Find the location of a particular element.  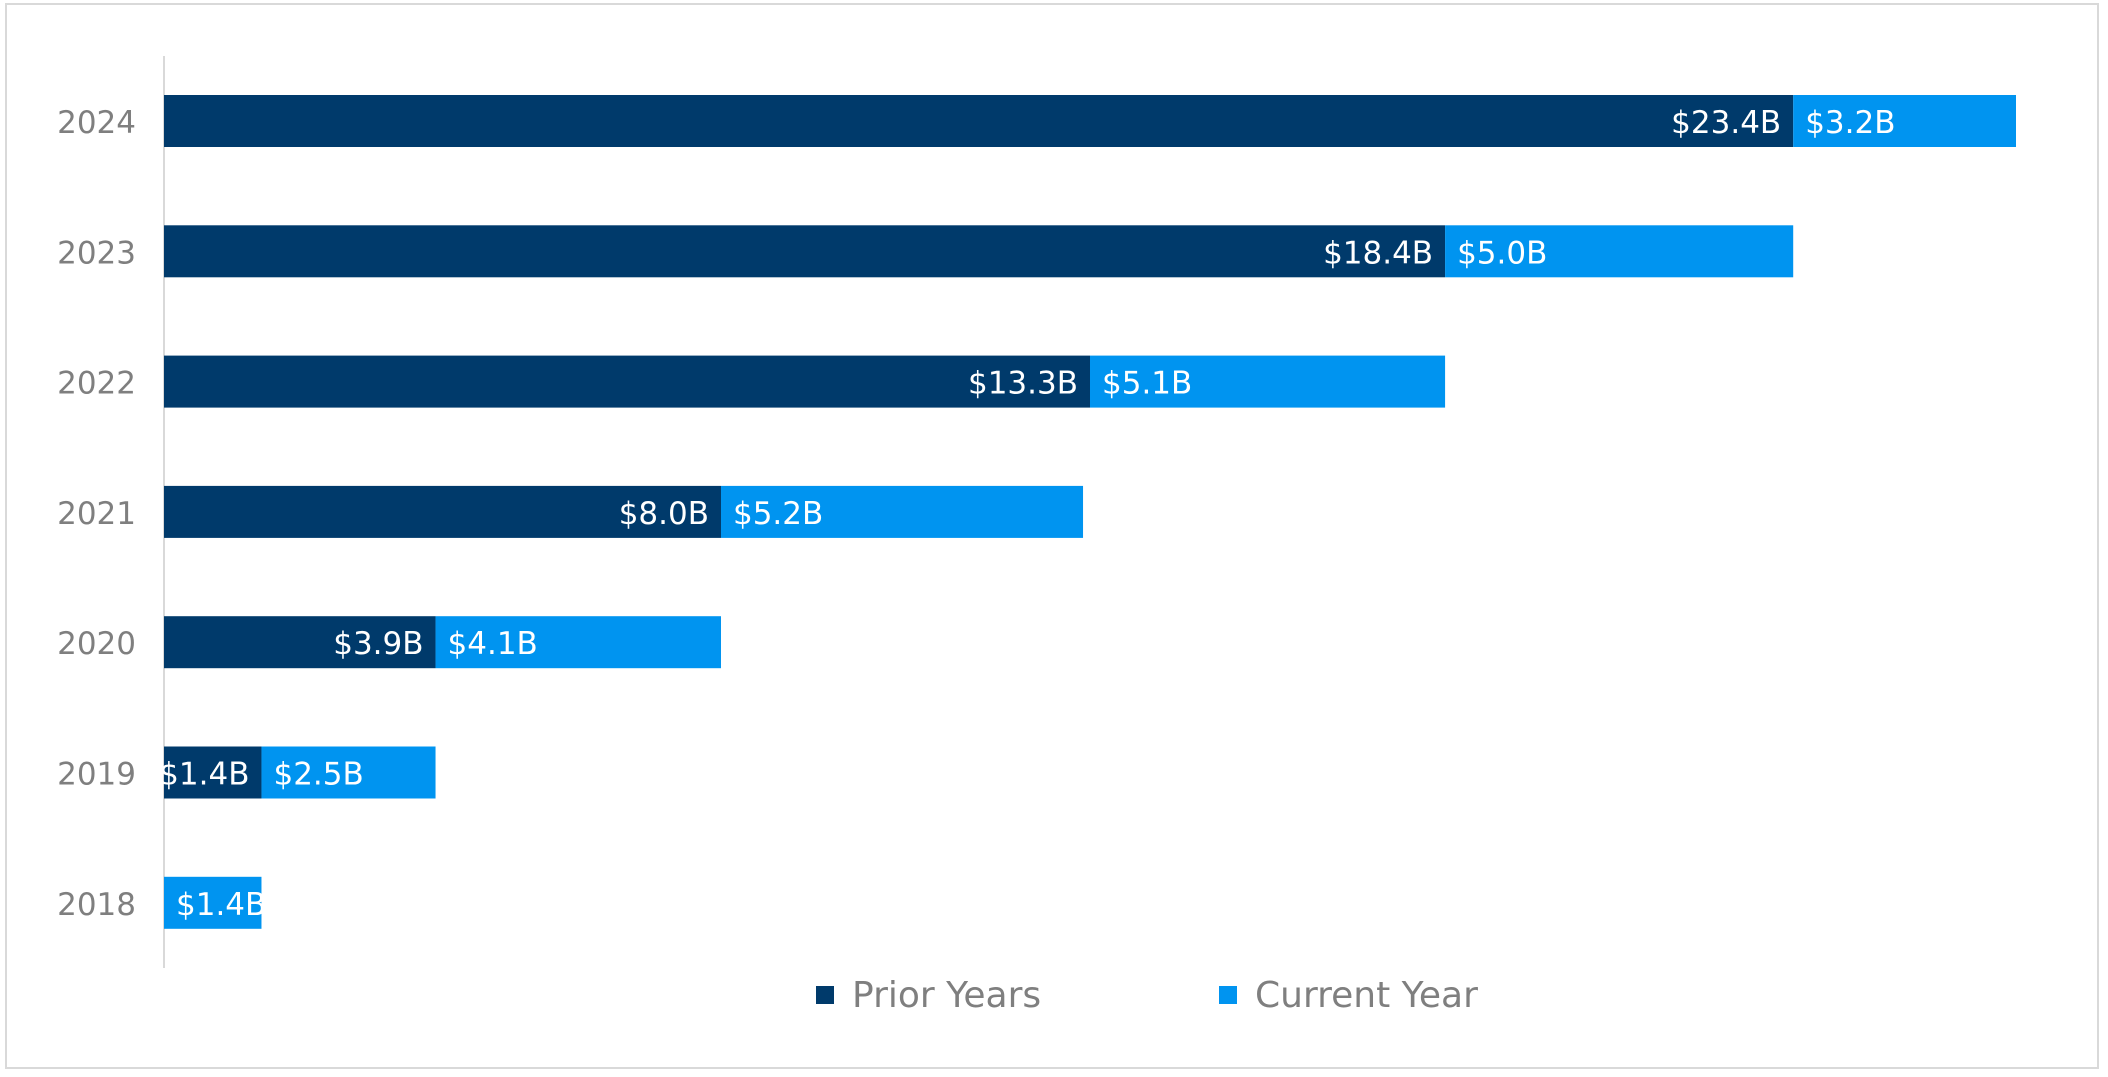

category-label-2022: 2022 is located at coordinates (96, 384).